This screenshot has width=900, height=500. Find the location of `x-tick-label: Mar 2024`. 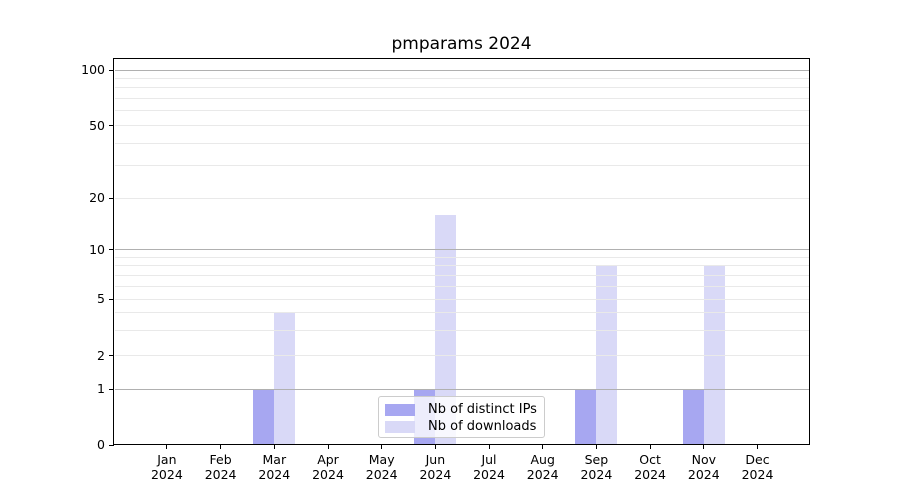

x-tick-label: Mar 2024 is located at coordinates (274, 467).